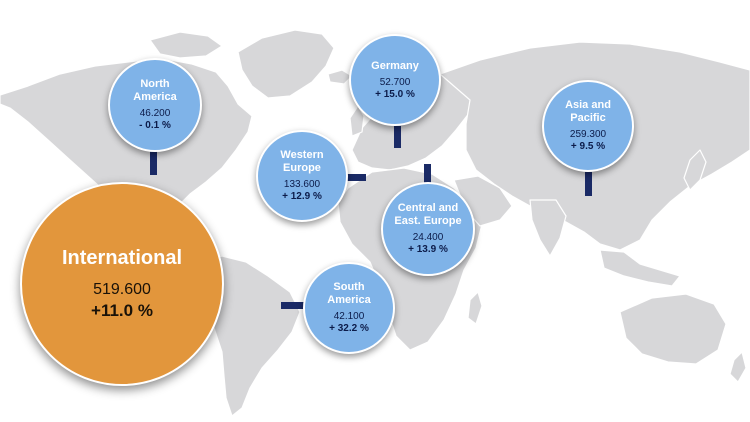  What do you see at coordinates (349, 293) in the screenshot?
I see `region-name: South America` at bounding box center [349, 293].